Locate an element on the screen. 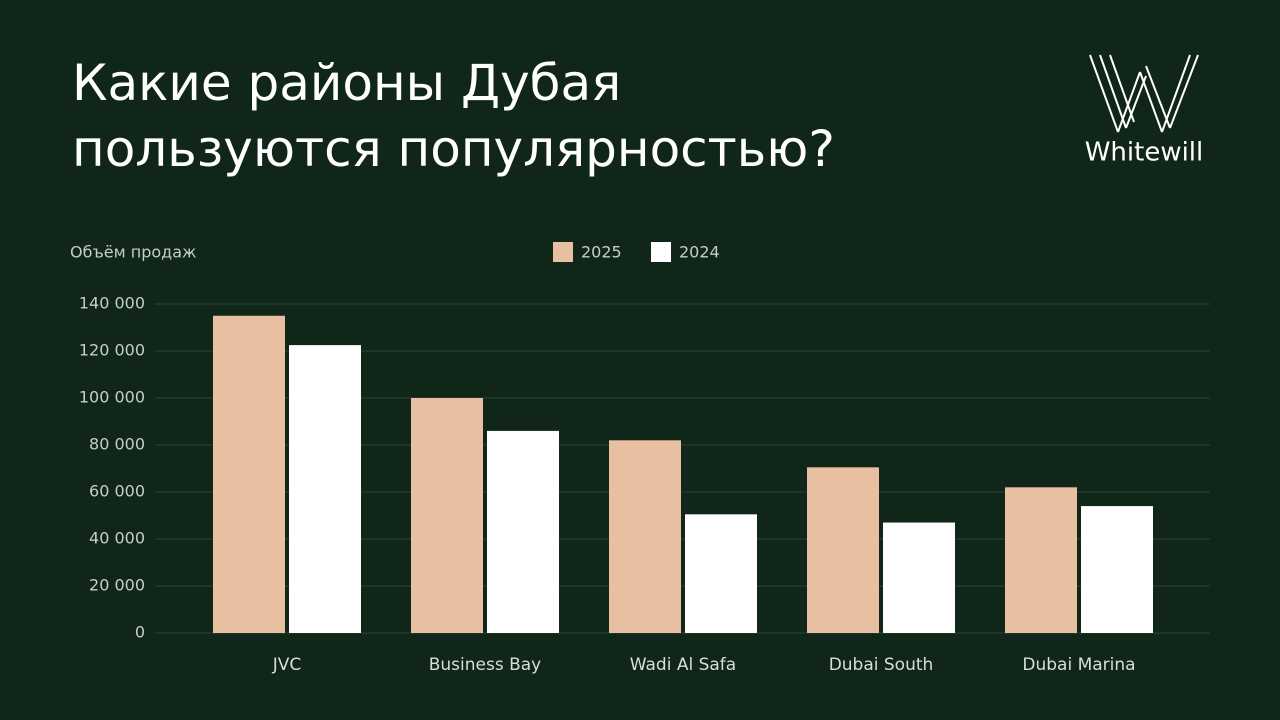 The image size is (1280, 720). logo is located at coordinates (1144, 93).